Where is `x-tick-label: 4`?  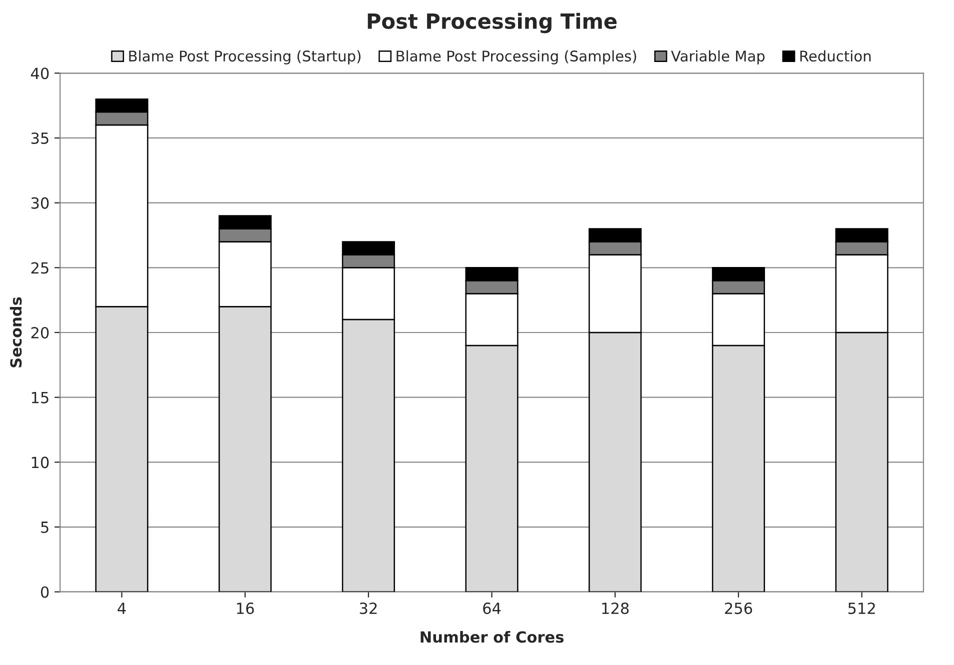 x-tick-label: 4 is located at coordinates (122, 608).